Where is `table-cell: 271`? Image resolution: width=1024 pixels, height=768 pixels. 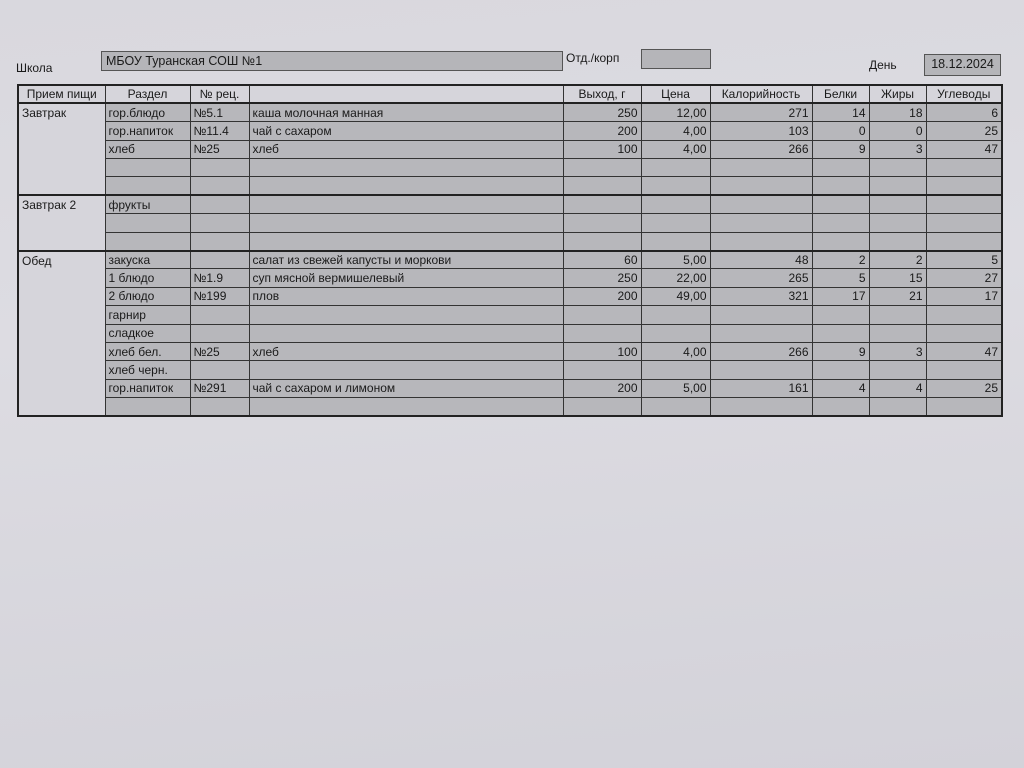 table-cell: 271 is located at coordinates (761, 112).